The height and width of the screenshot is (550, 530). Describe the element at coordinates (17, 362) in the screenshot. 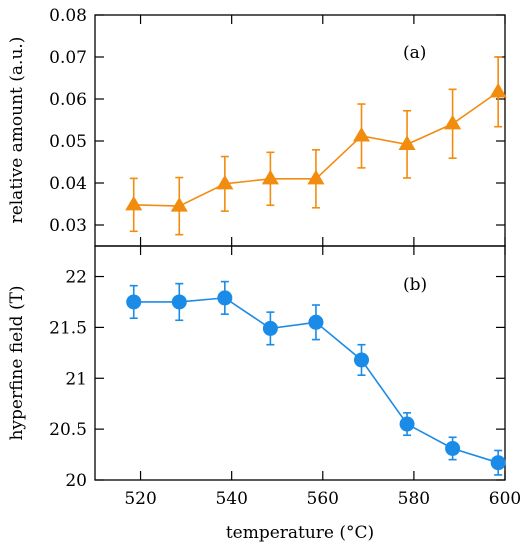

I see `y-axis-title-b: hyperfine field (T)` at that location.